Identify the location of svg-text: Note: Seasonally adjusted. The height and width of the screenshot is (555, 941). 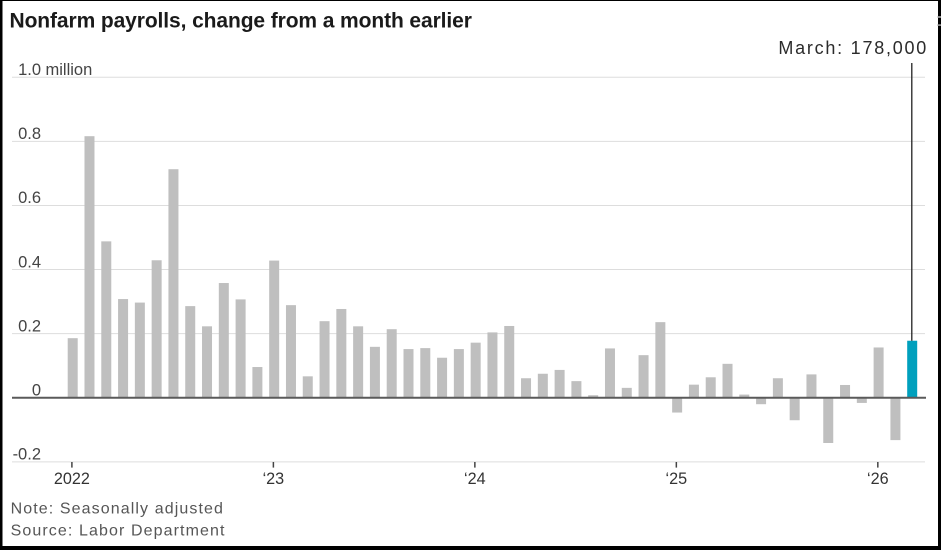
(117, 509).